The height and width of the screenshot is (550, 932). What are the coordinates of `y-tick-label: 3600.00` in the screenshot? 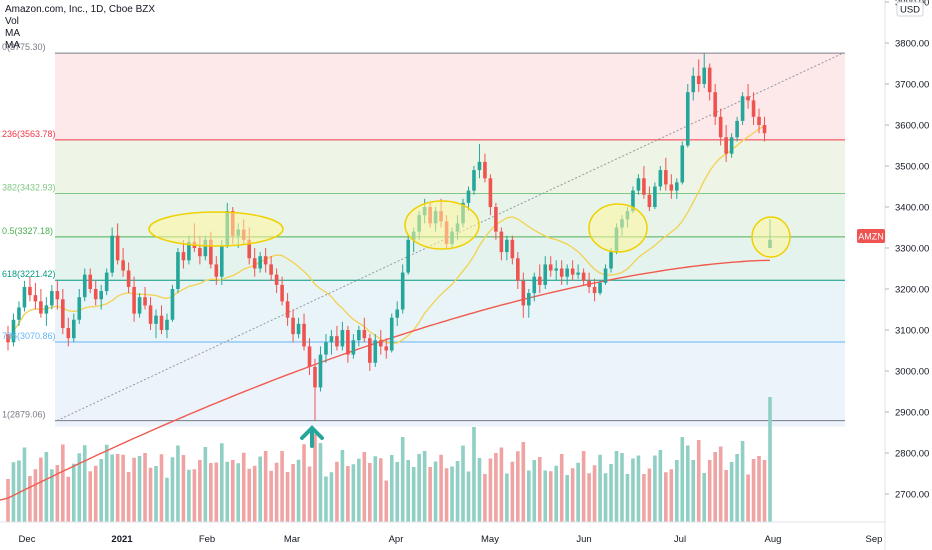 It's located at (912, 126).